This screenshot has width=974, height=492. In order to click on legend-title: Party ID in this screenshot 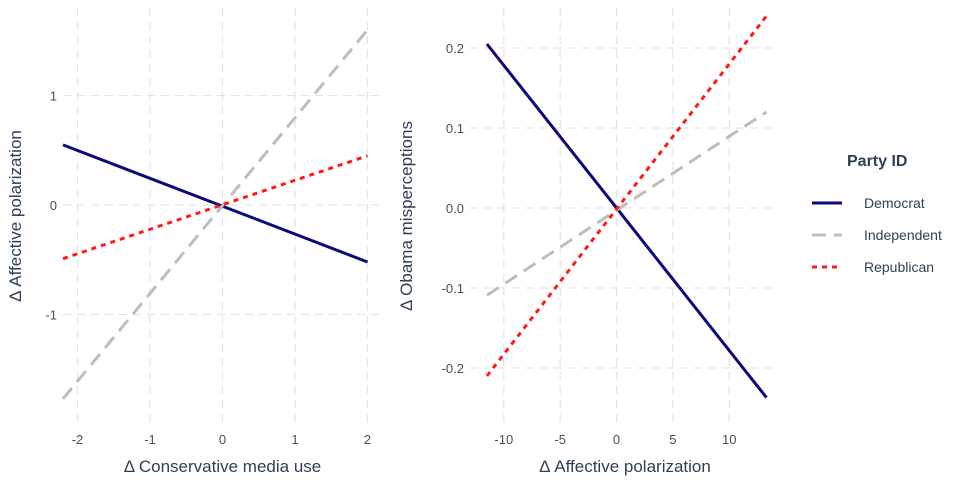, I will do `click(877, 161)`.